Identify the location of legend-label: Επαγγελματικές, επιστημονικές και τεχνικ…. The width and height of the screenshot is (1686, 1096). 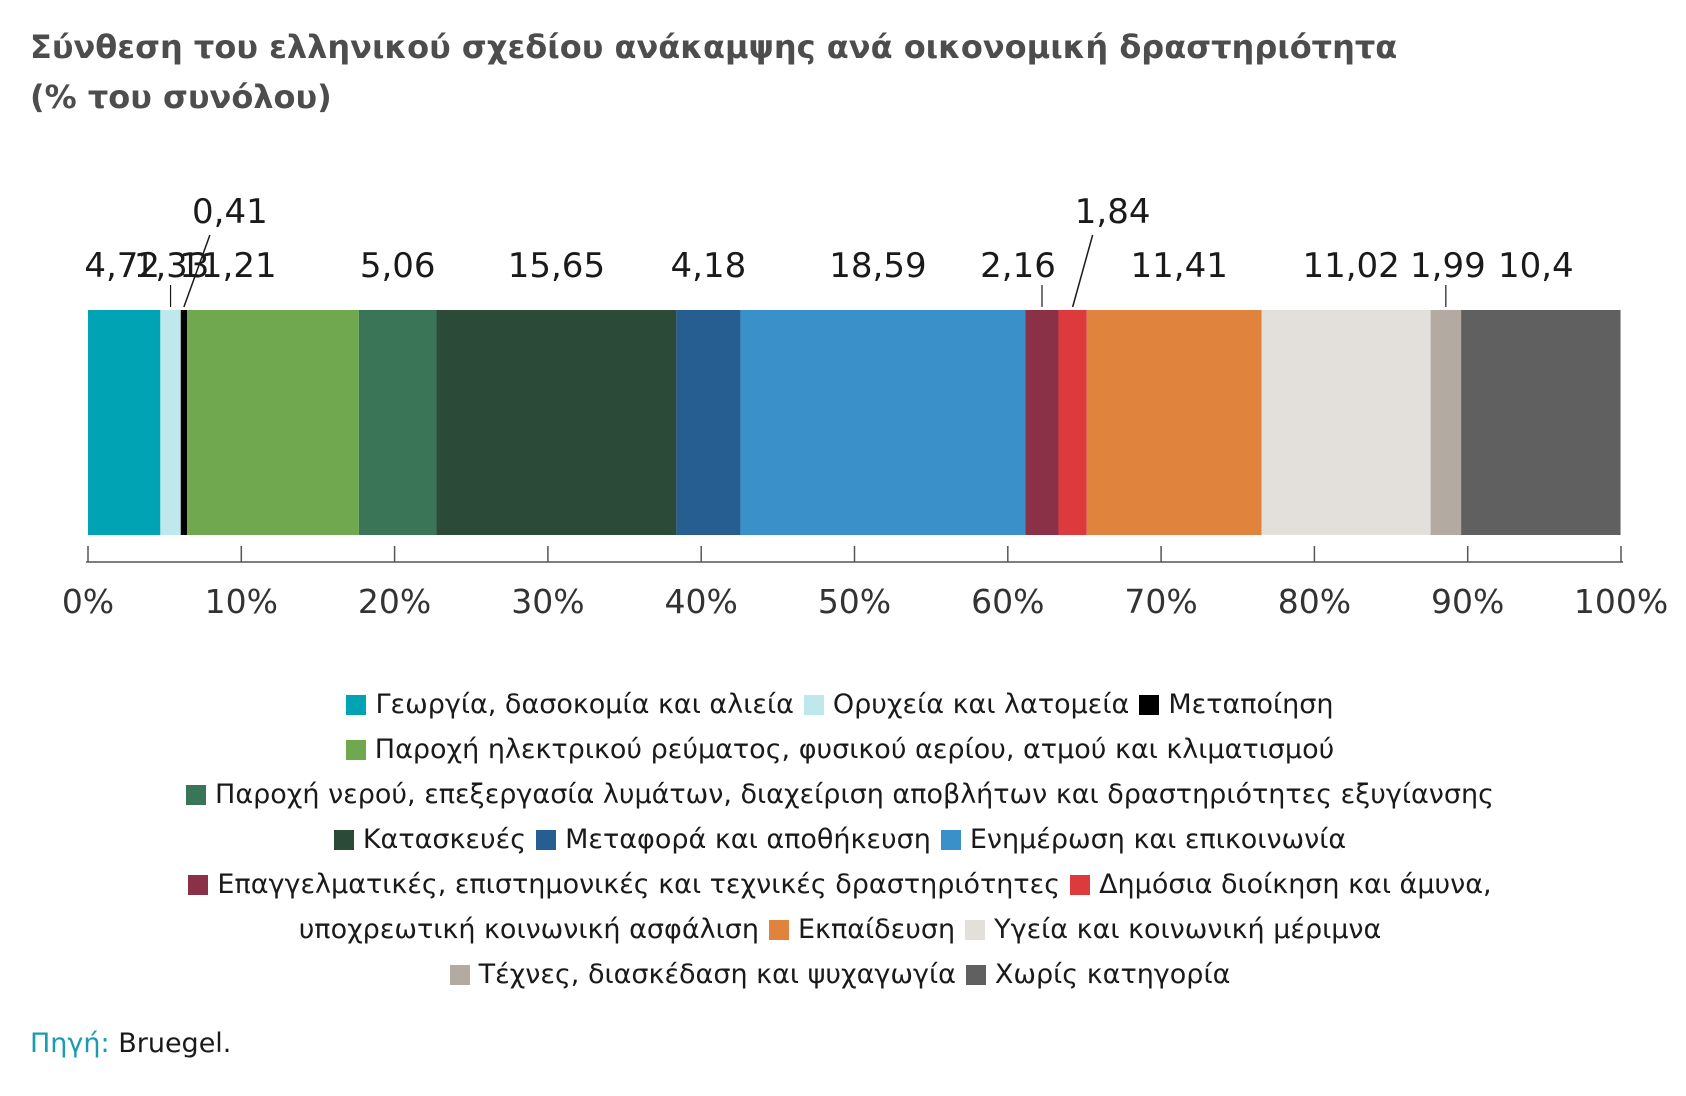
(639, 884).